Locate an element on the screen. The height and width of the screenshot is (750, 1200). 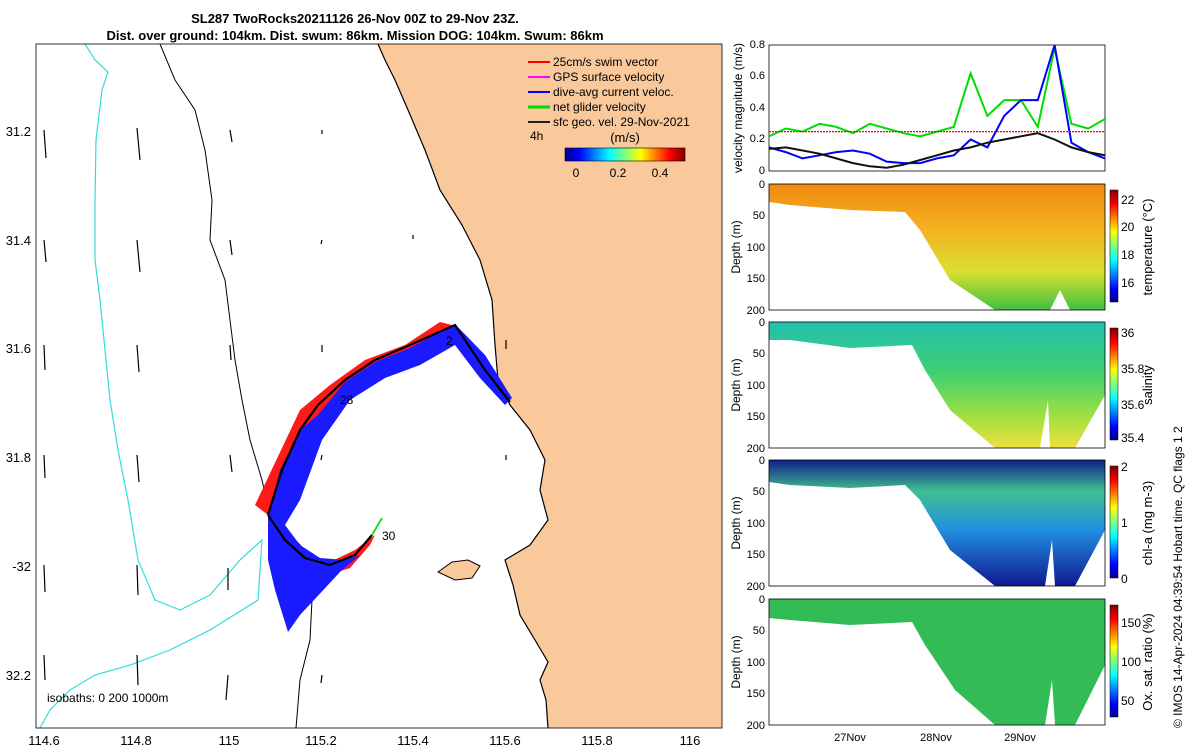
oxygen-panel is located at coordinates (937, 662).